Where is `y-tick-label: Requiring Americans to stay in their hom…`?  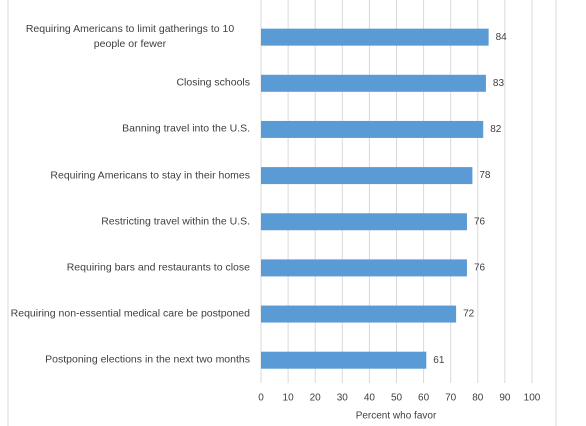 y-tick-label: Requiring Americans to stay in their hom… is located at coordinates (150, 175).